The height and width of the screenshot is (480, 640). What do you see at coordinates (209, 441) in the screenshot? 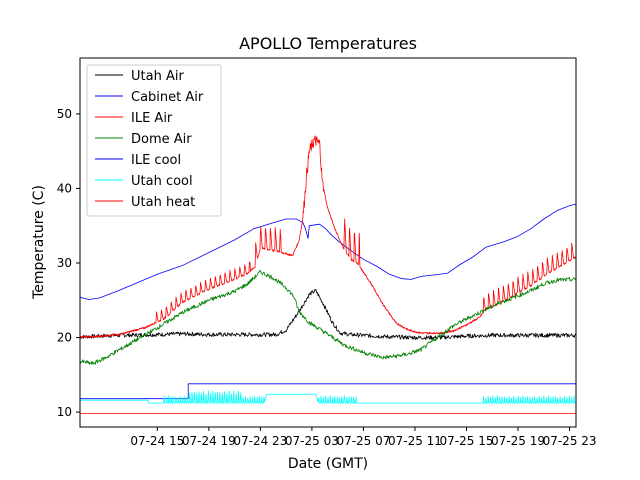
I see `x-tick-label: 07-24 19` at bounding box center [209, 441].